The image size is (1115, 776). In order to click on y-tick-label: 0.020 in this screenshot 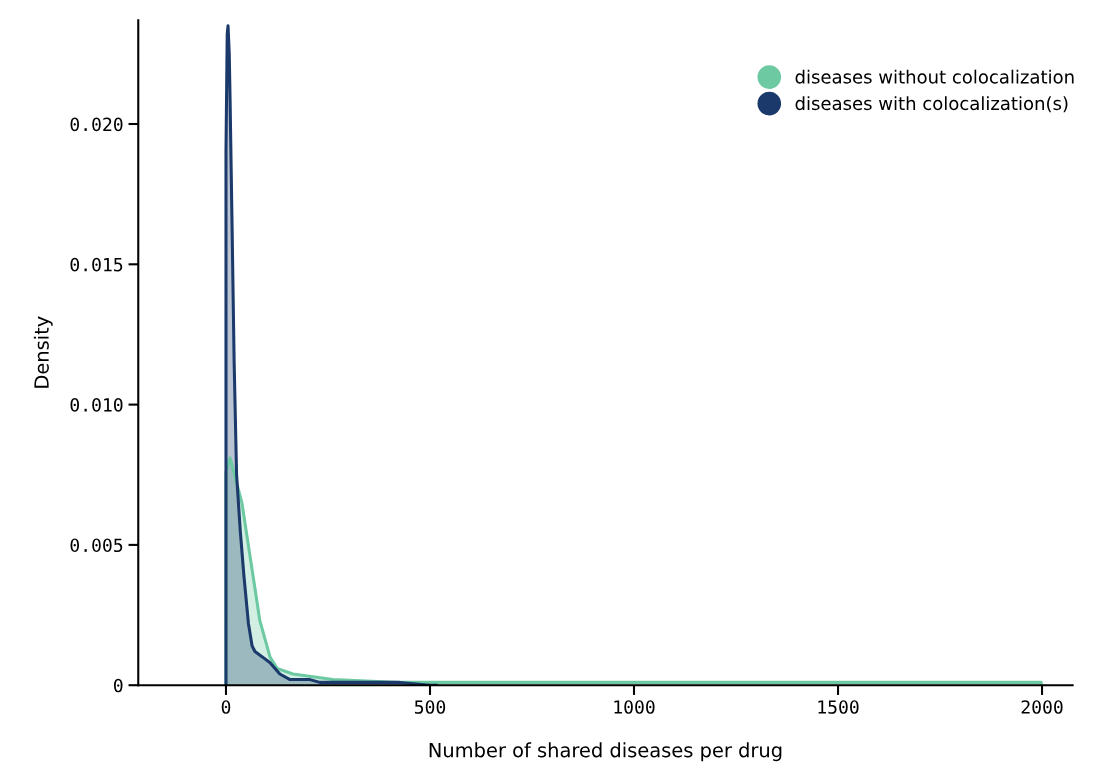, I will do `click(96, 124)`.